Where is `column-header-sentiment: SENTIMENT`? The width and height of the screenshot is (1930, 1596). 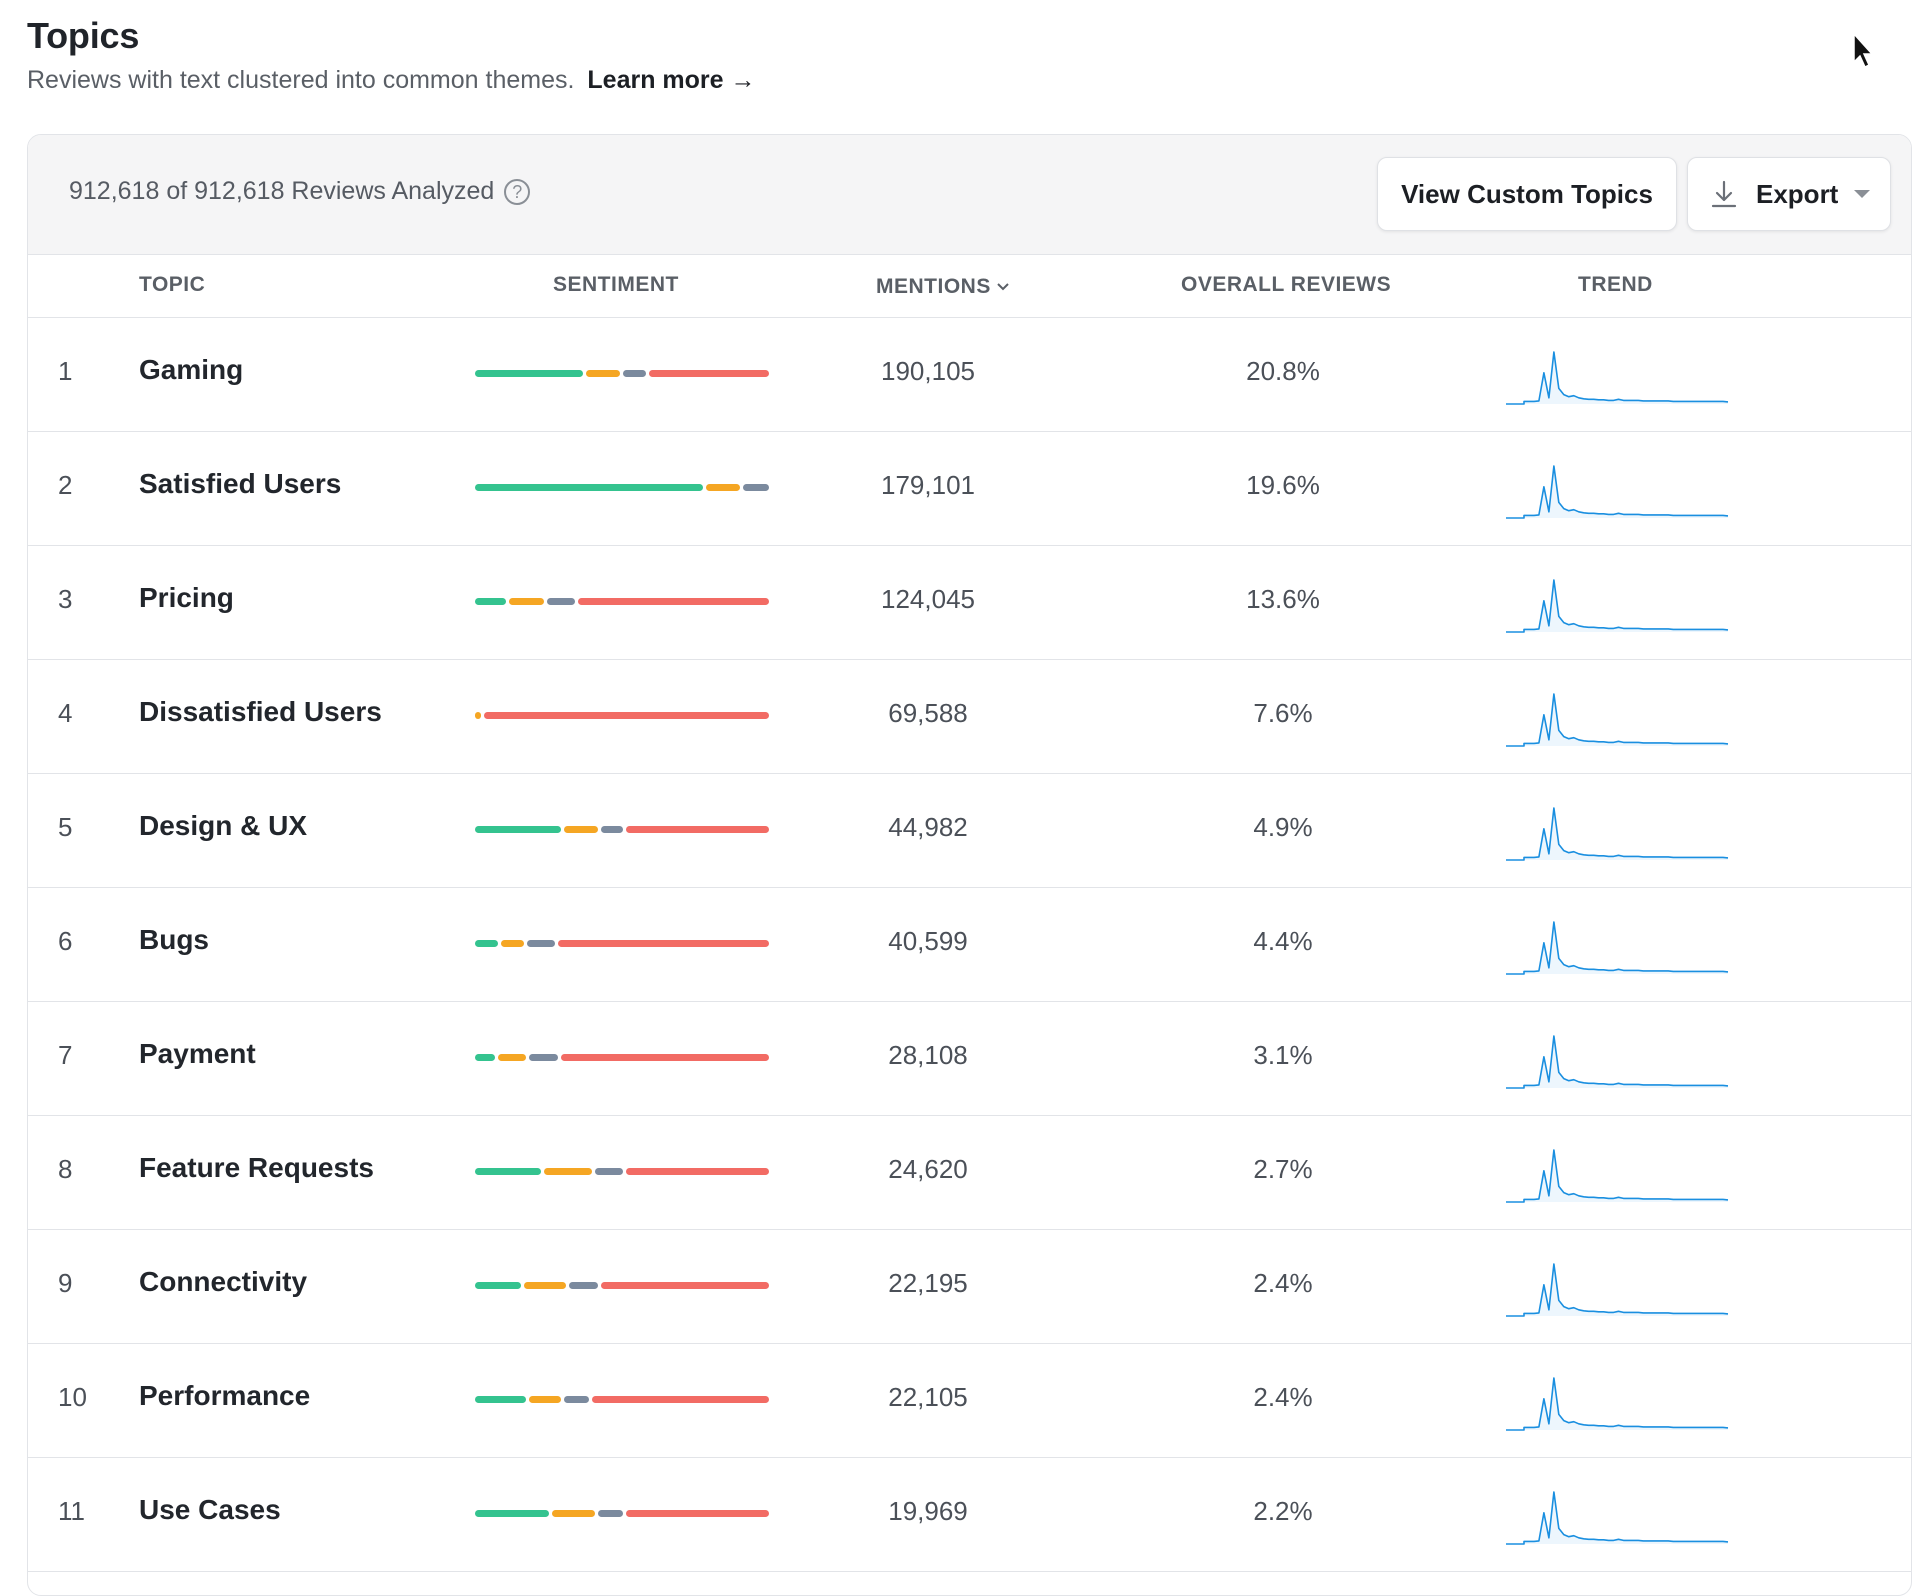 column-header-sentiment: SENTIMENT is located at coordinates (616, 284).